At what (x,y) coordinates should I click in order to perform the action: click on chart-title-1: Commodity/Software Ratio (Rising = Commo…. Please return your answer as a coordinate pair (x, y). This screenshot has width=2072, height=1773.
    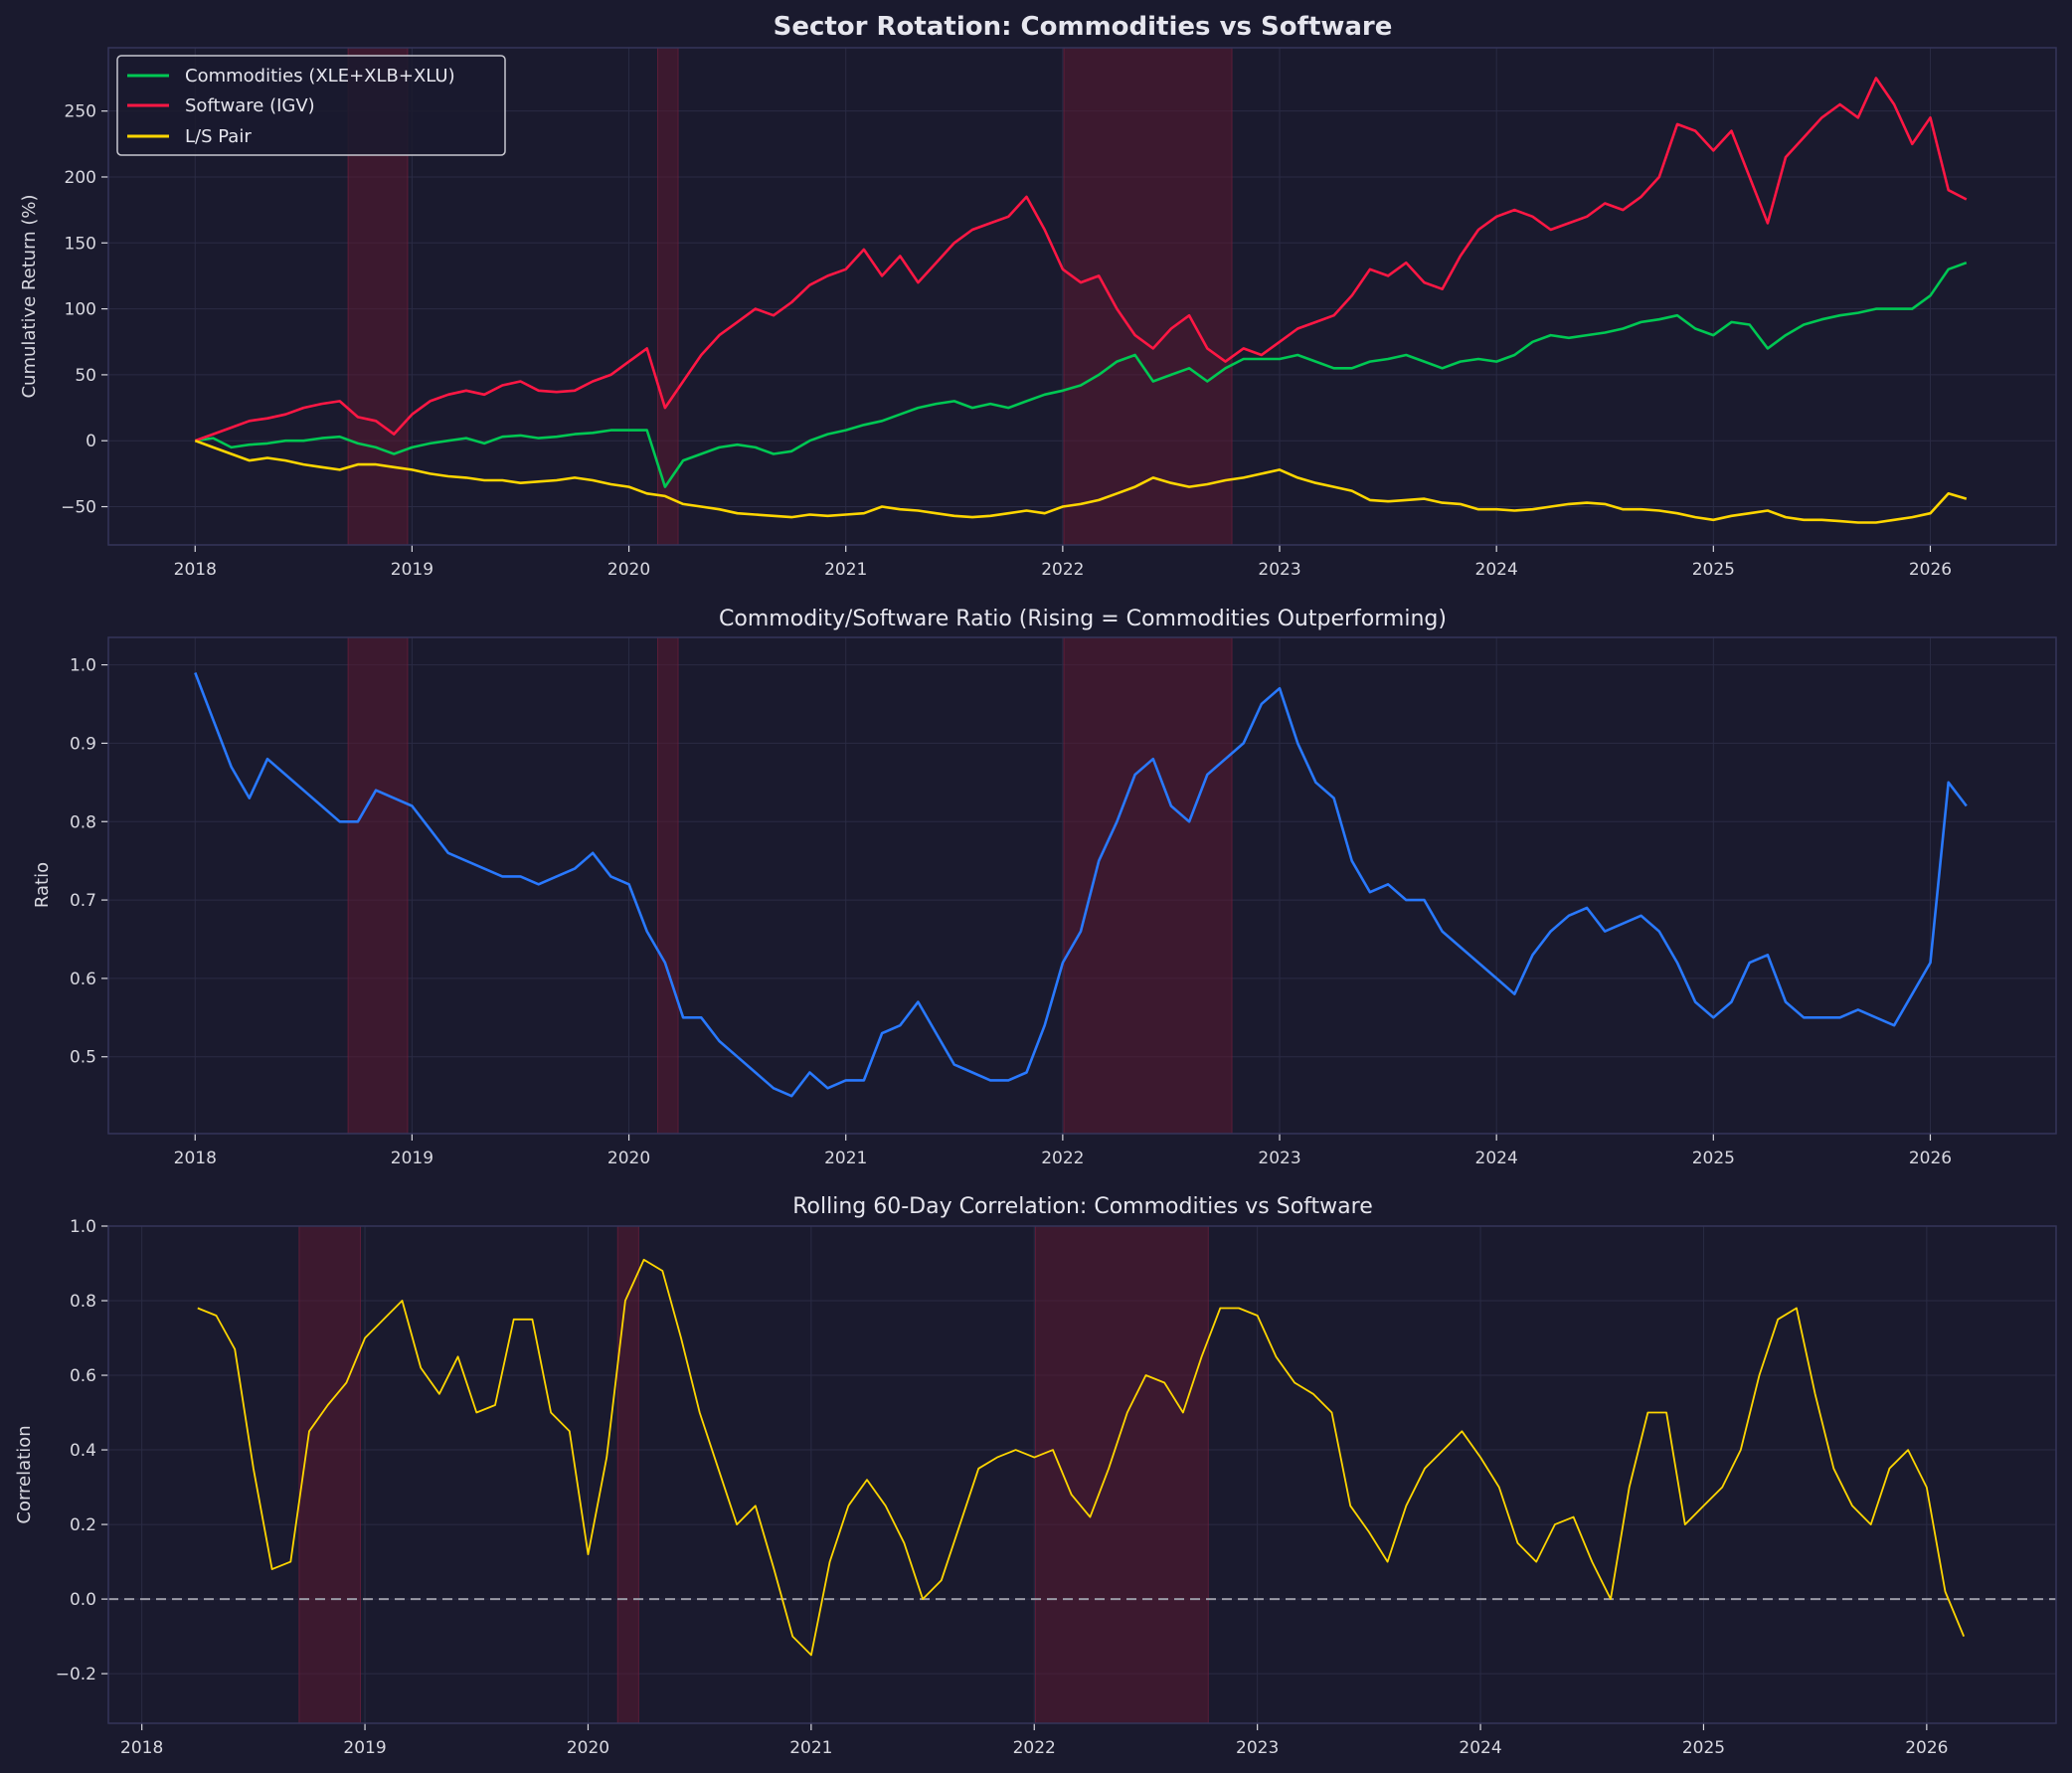
    Looking at the image, I should click on (1083, 619).